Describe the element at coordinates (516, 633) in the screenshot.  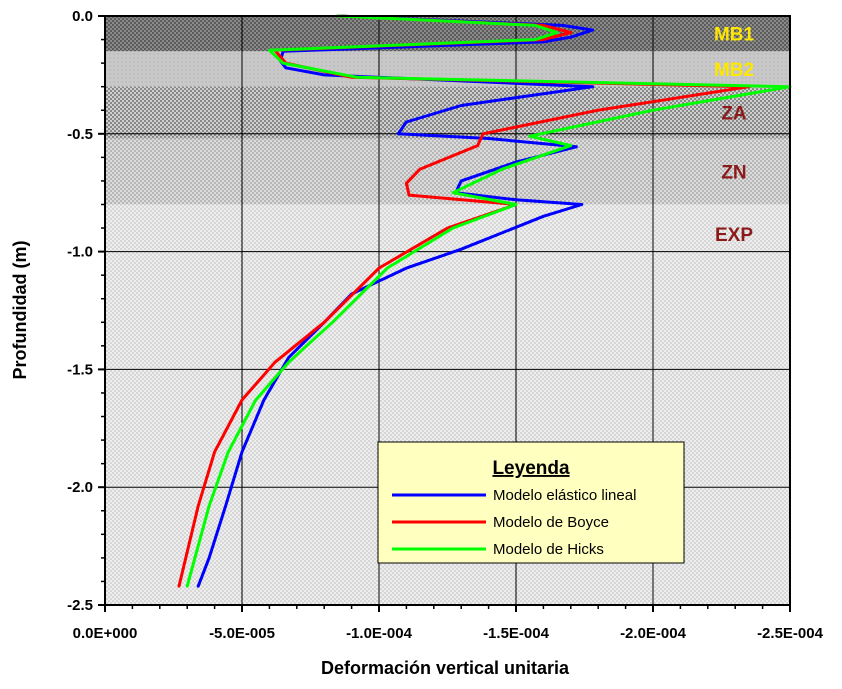
I see `x-tick-label: -1.5E-004` at that location.